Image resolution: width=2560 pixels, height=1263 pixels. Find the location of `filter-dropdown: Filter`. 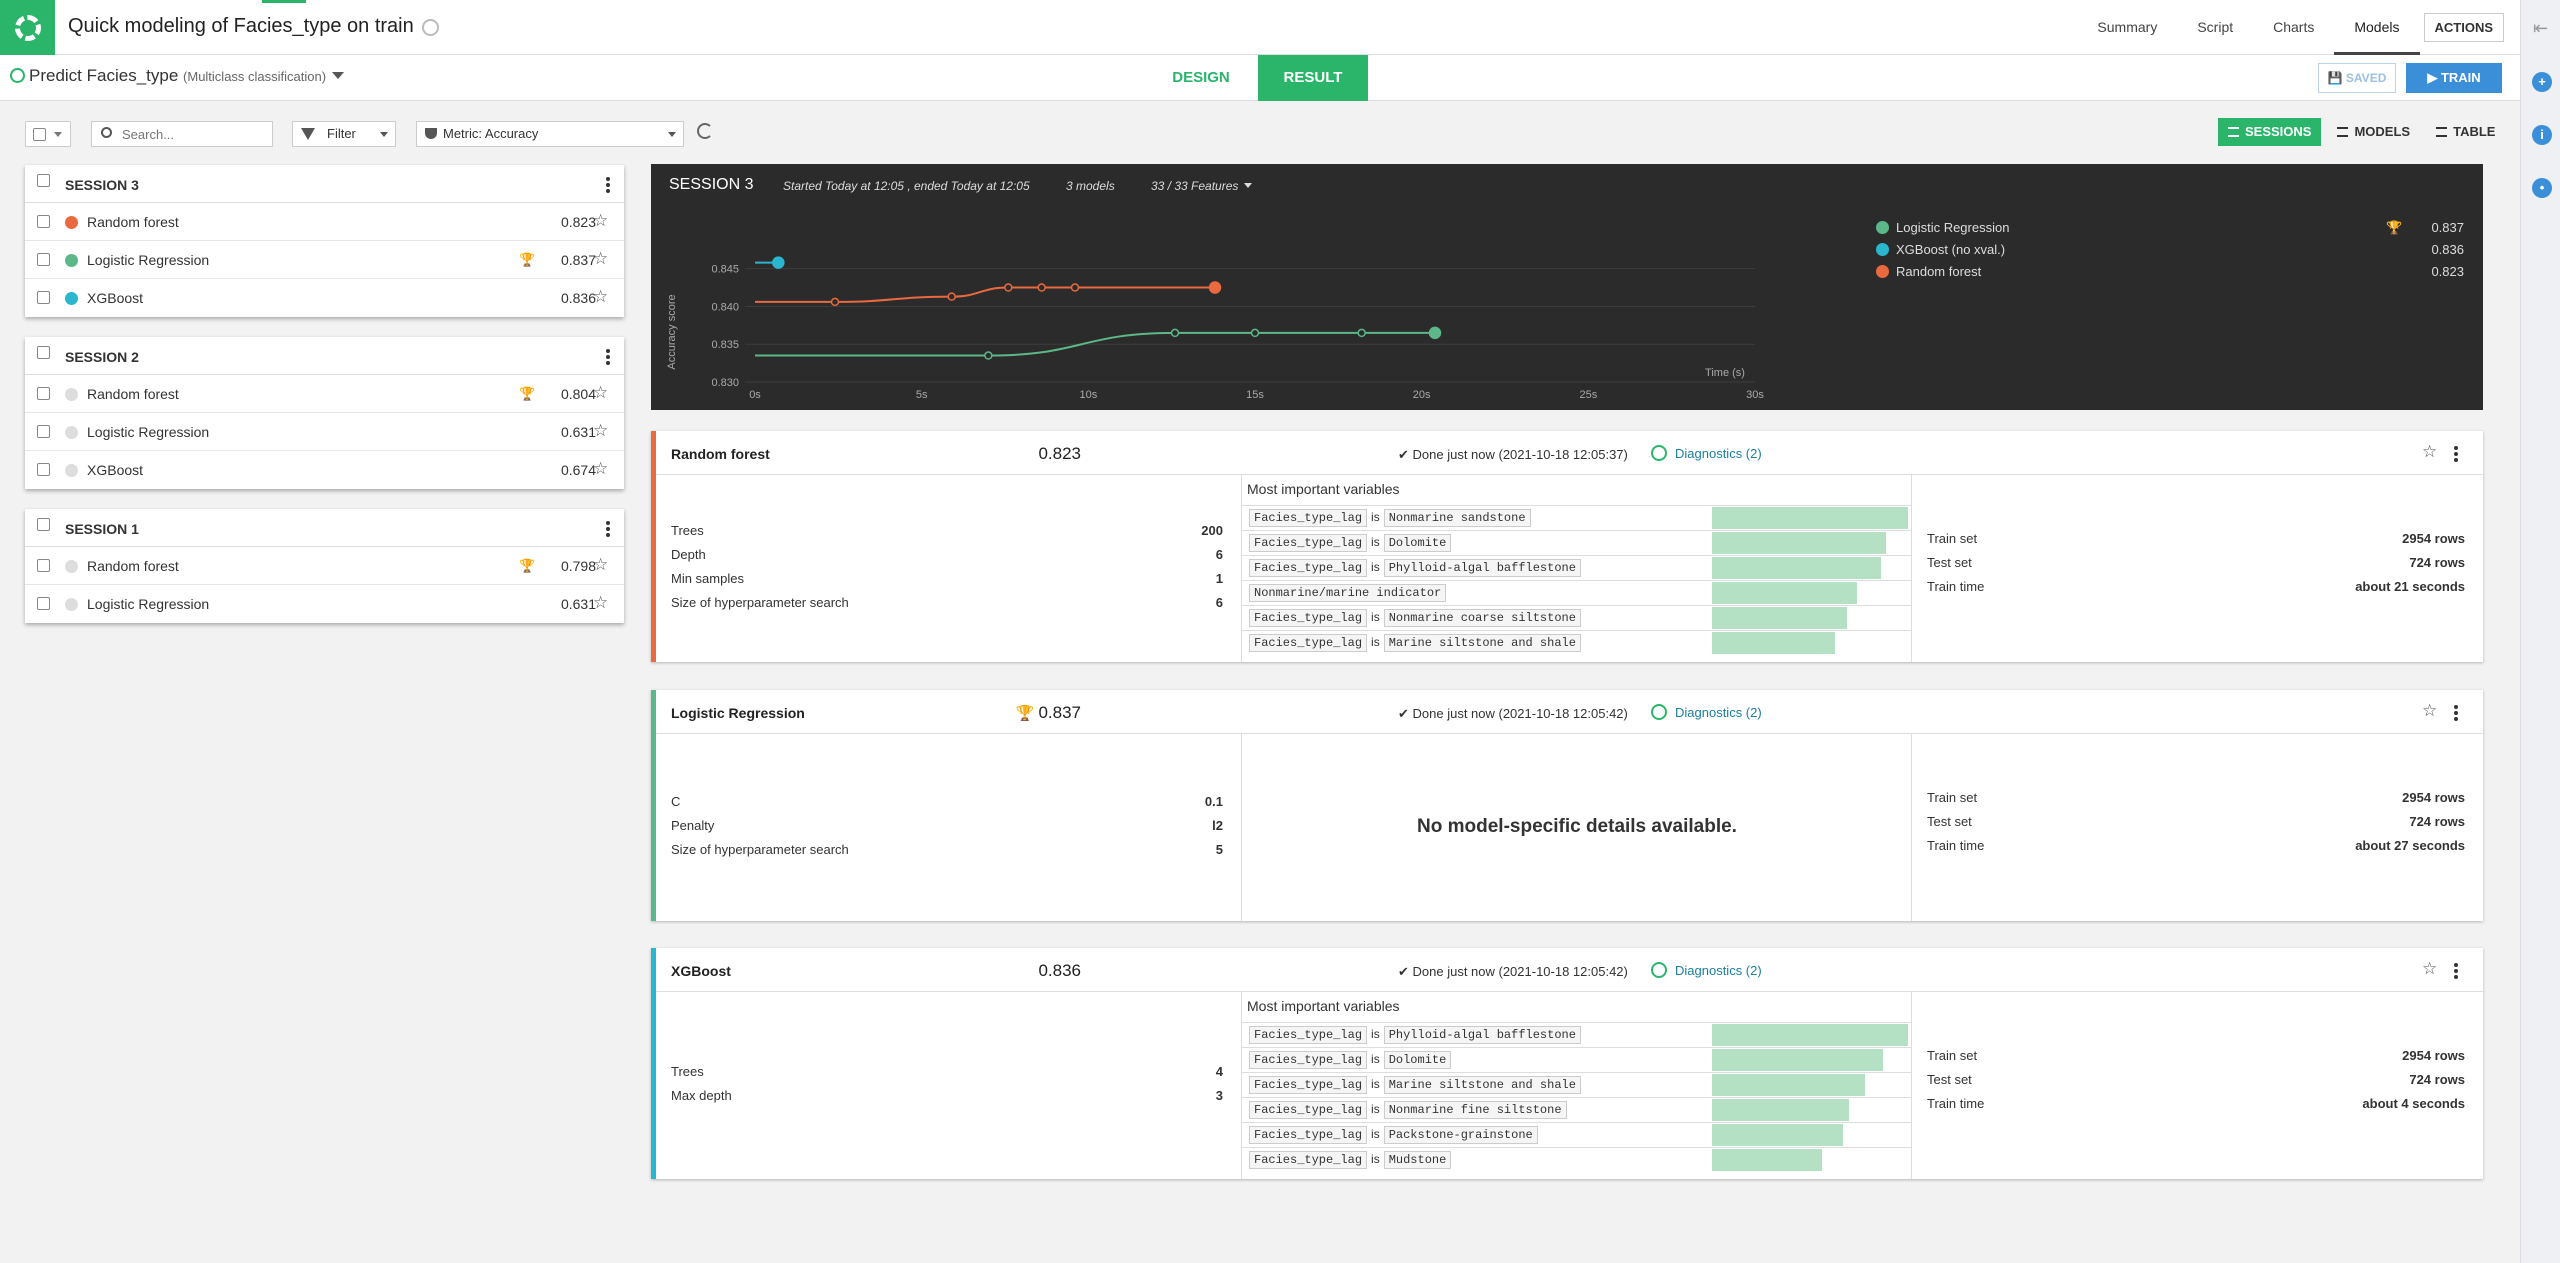

filter-dropdown: Filter is located at coordinates (344, 134).